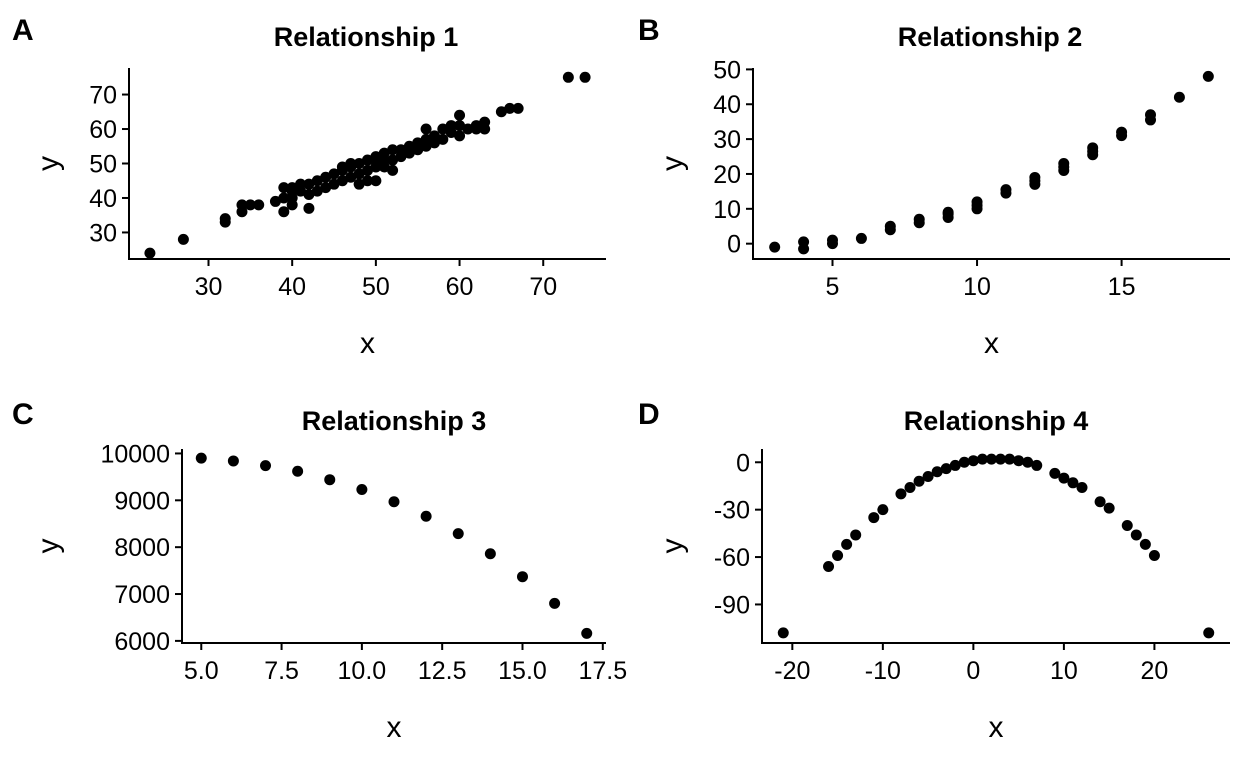  I want to click on x-tick-label: 7.5, so click(281, 671).